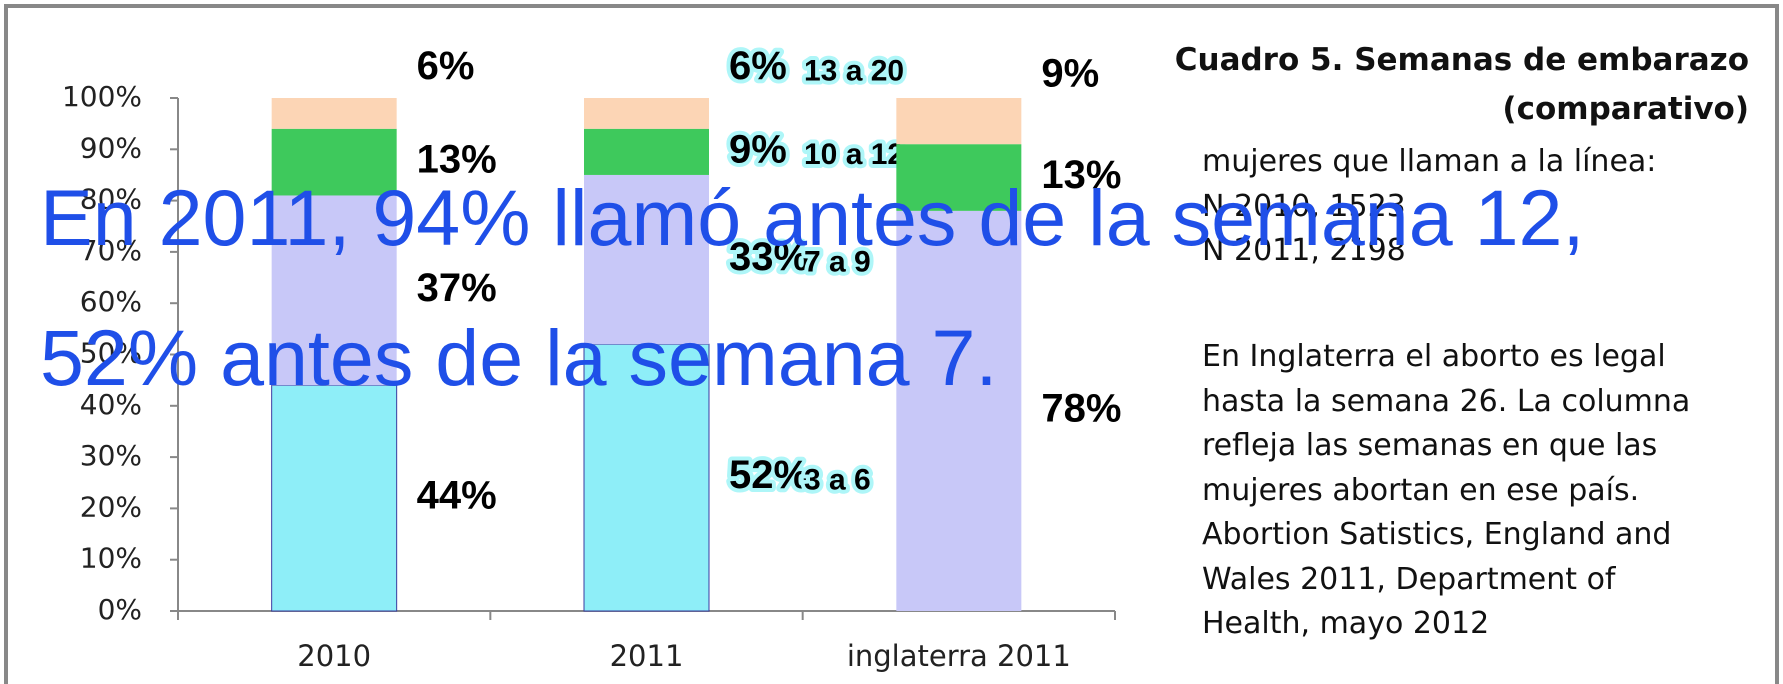 This screenshot has width=1783, height=684. I want to click on overlay-line: 52% antes de la semana 7., so click(519, 357).